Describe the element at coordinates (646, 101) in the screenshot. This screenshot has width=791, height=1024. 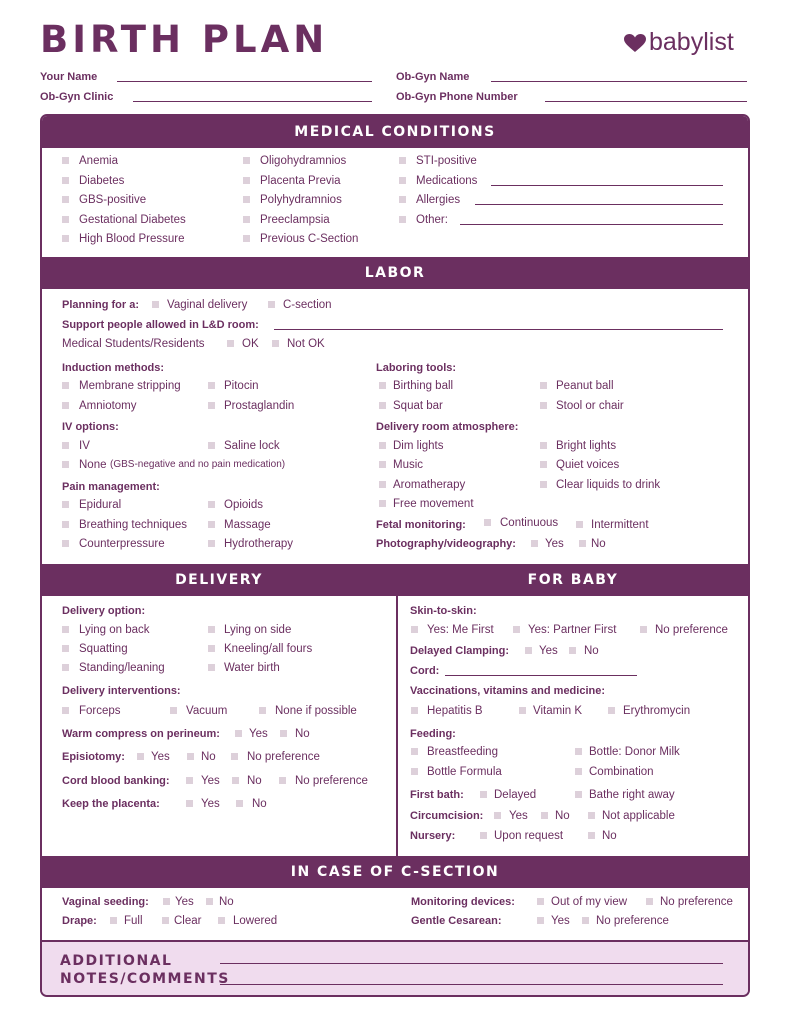
I see `obgyn-phone-input` at that location.